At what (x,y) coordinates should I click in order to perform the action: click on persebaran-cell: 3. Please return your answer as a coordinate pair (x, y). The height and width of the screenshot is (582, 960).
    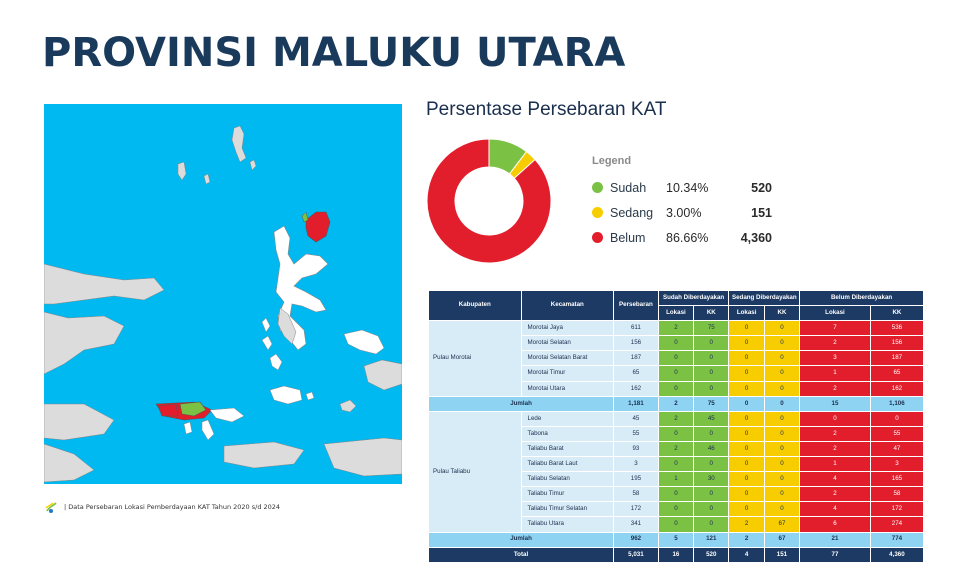
    Looking at the image, I should click on (636, 464).